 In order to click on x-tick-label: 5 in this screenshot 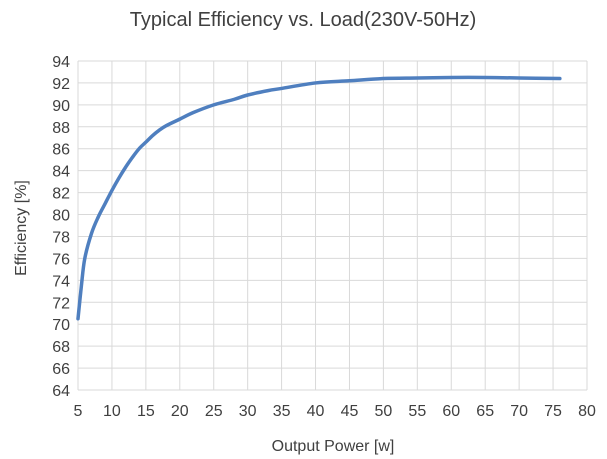, I will do `click(78, 411)`.